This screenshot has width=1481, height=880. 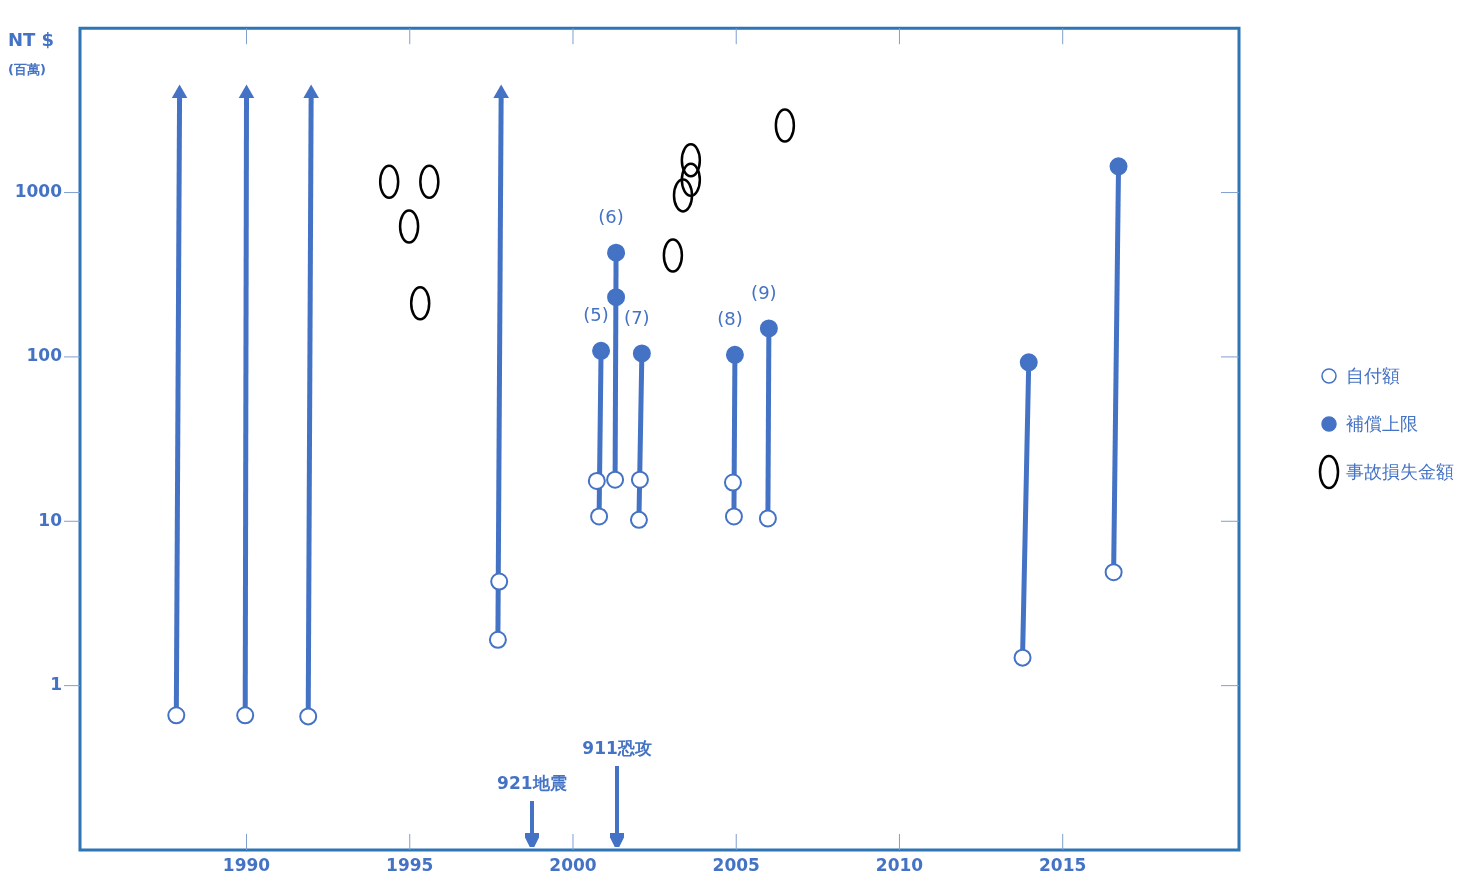 What do you see at coordinates (31, 53) in the screenshot?
I see `y-axis-title: NT $ (百萬)` at bounding box center [31, 53].